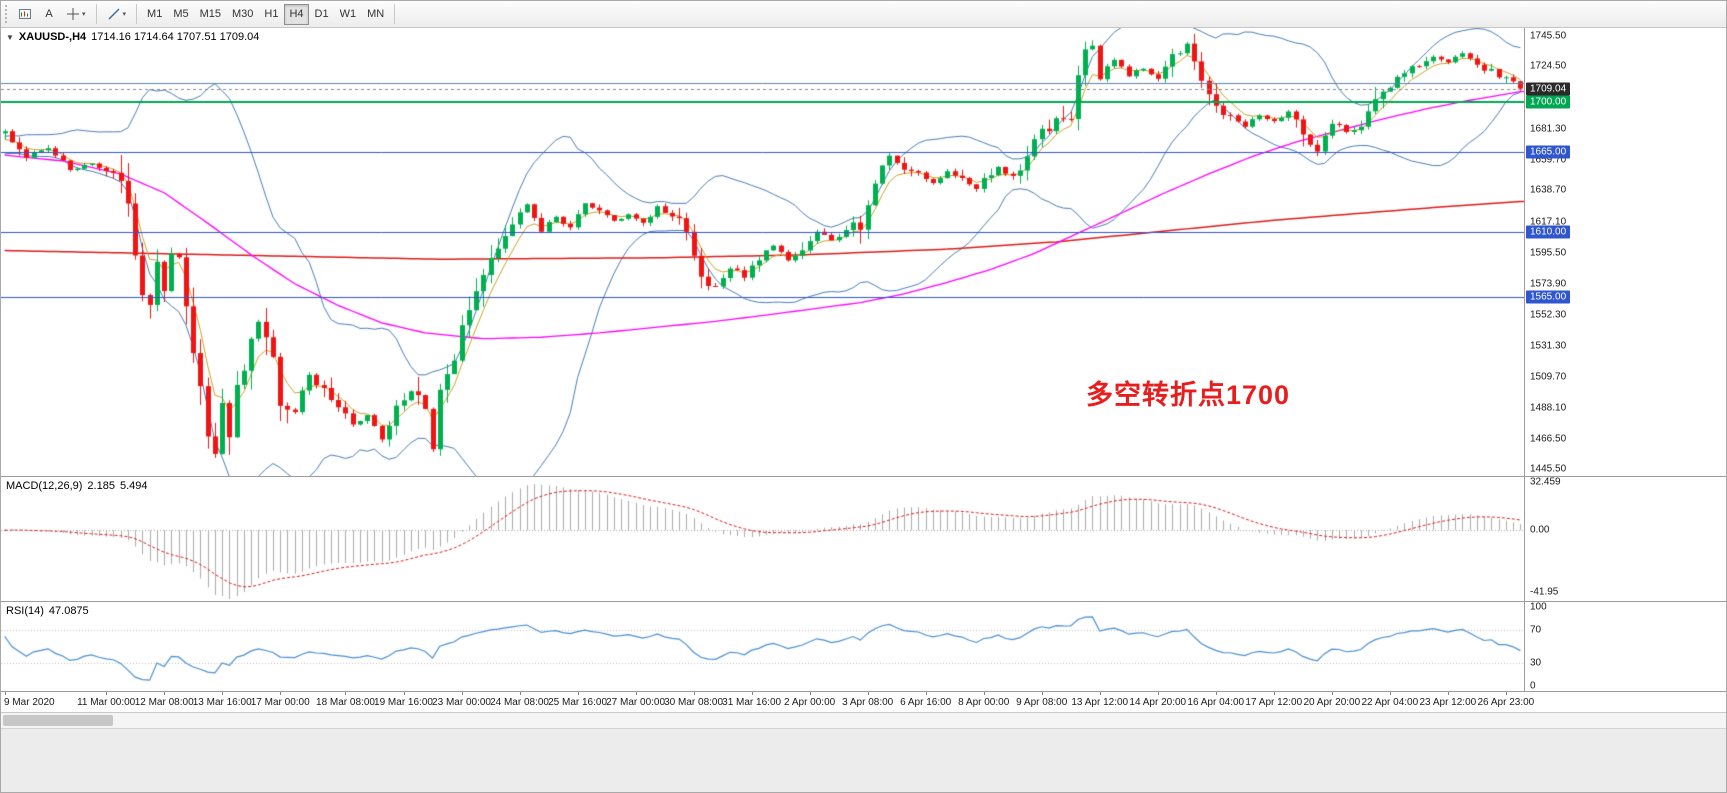 This screenshot has height=793, width=1727. I want to click on time-axis-label: 14 Apr 20:00, so click(1158, 702).